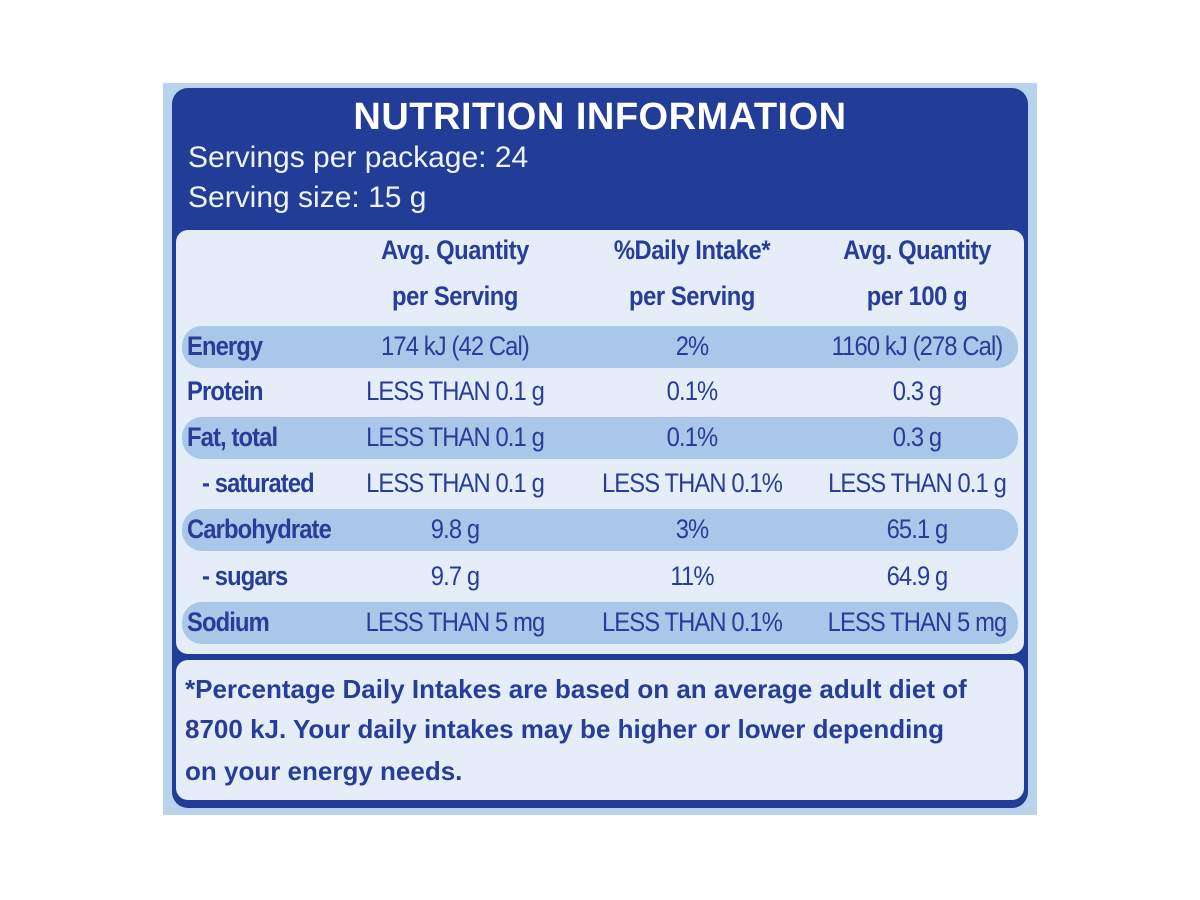 The width and height of the screenshot is (1200, 900). I want to click on column-header: per 100 g, so click(917, 296).